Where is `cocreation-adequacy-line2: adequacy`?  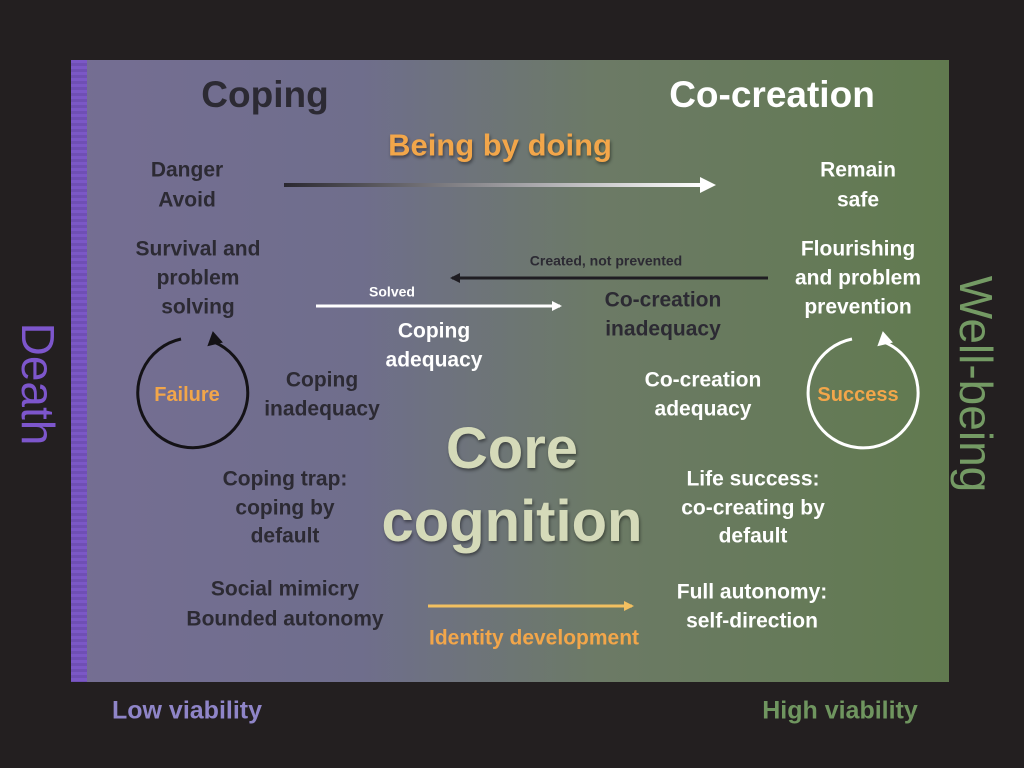
cocreation-adequacy-line2: adequacy is located at coordinates (703, 409).